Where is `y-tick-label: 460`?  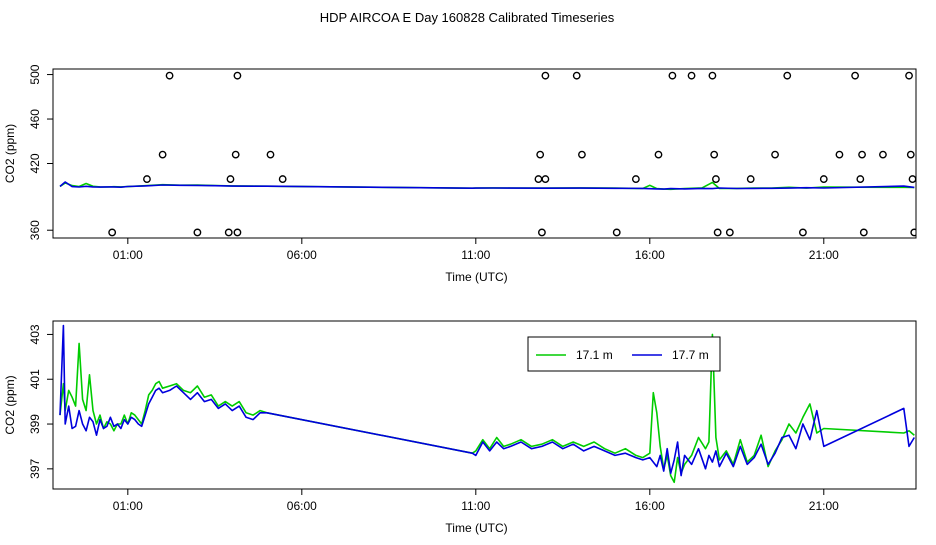 y-tick-label: 460 is located at coordinates (35, 119).